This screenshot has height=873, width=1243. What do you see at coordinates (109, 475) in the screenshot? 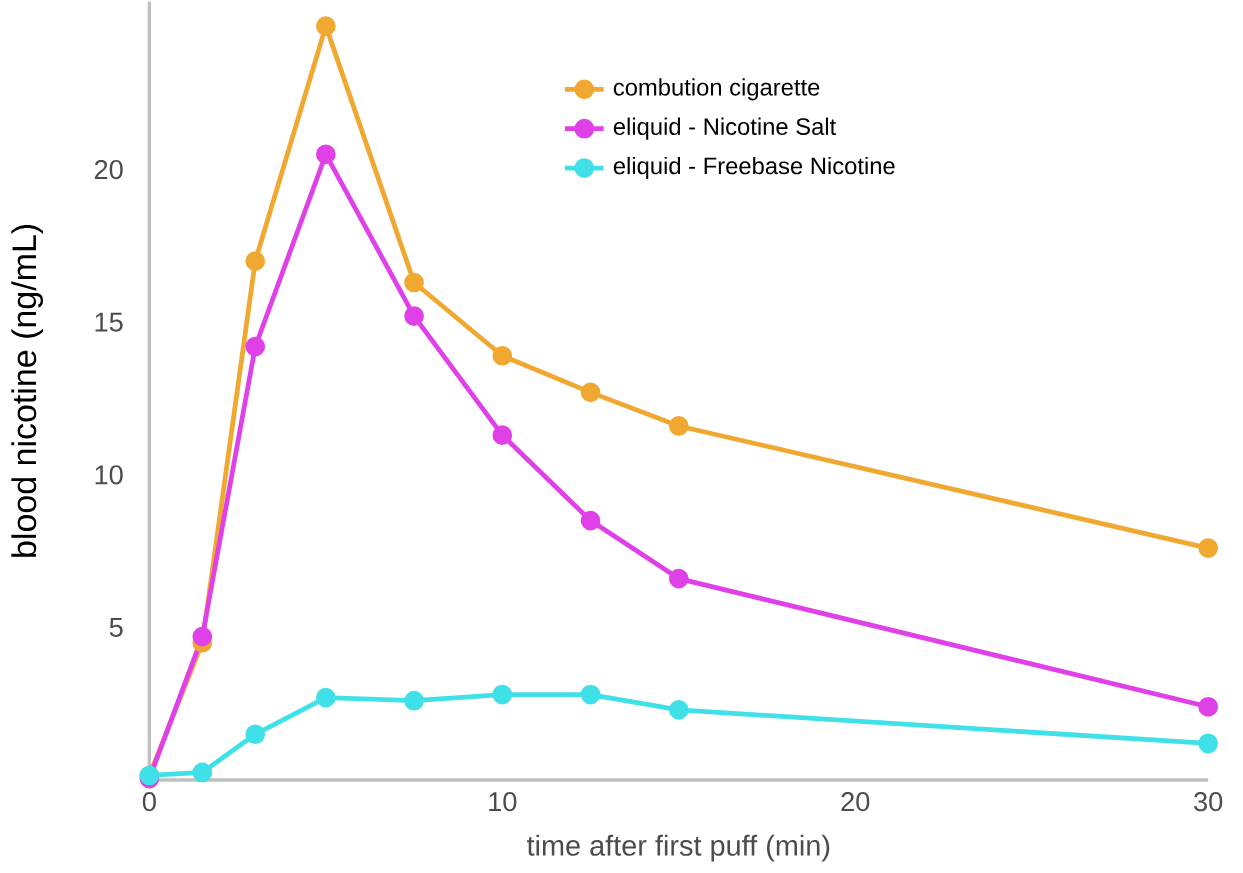
I see `y-tick-label: 10` at bounding box center [109, 475].